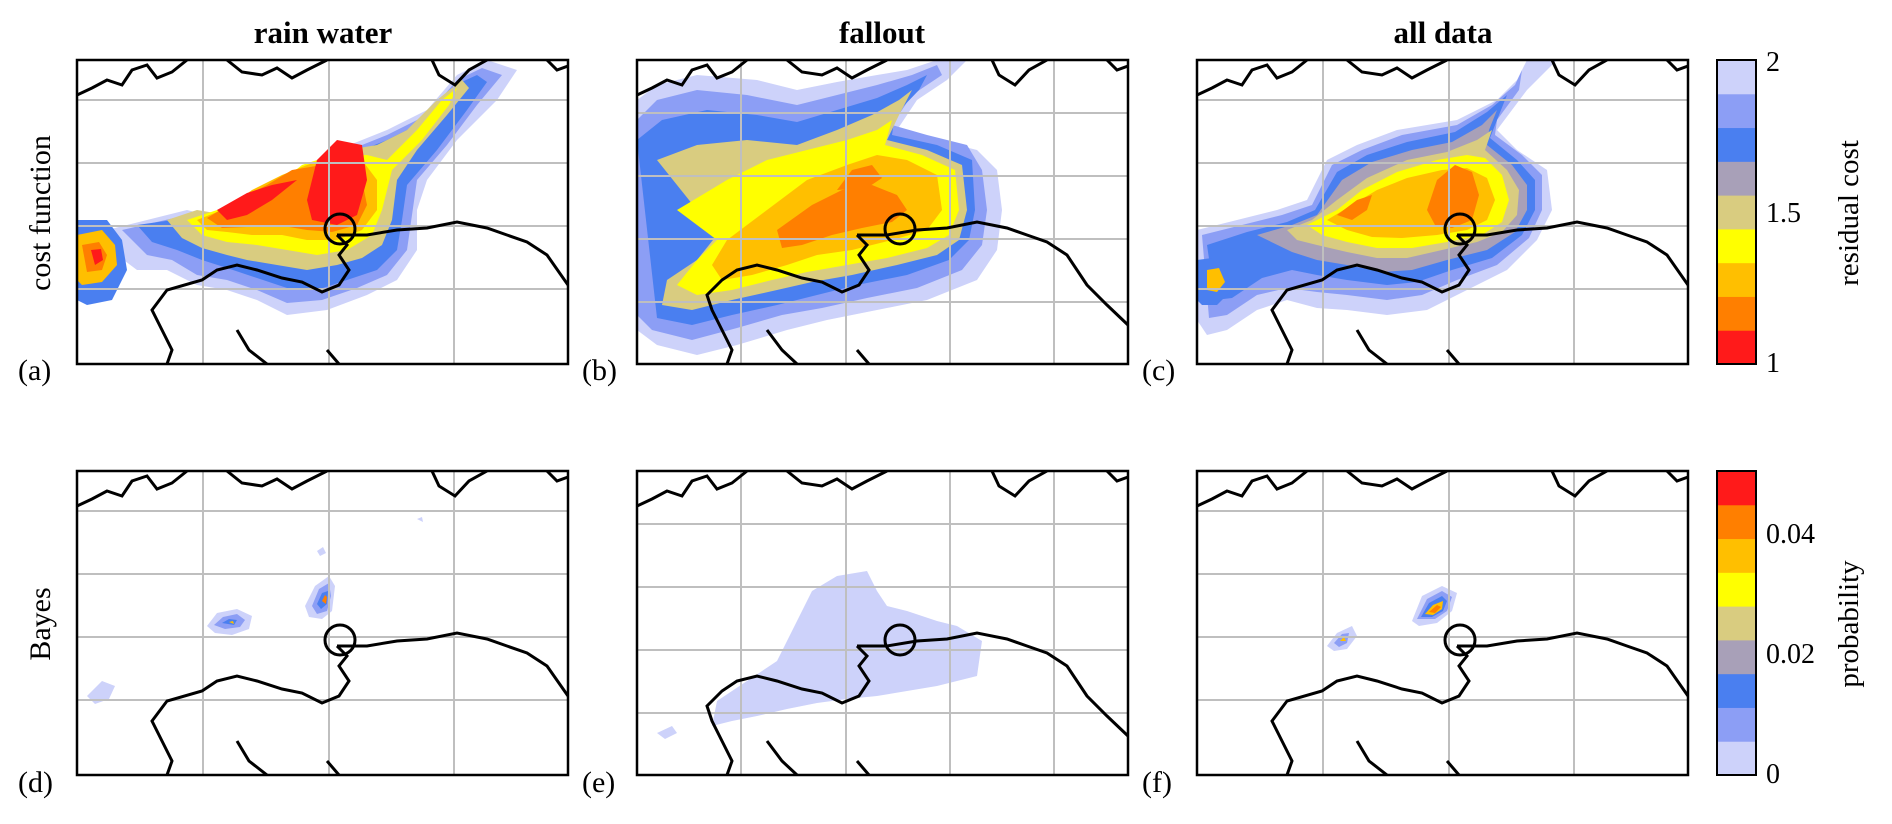 Image resolution: width=1892 pixels, height=824 pixels. I want to click on coastline-c, so click(1442, 212).